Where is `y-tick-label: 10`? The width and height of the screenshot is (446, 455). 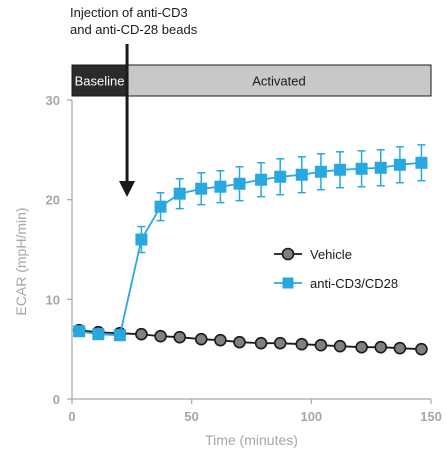 y-tick-label: 10 is located at coordinates (53, 299).